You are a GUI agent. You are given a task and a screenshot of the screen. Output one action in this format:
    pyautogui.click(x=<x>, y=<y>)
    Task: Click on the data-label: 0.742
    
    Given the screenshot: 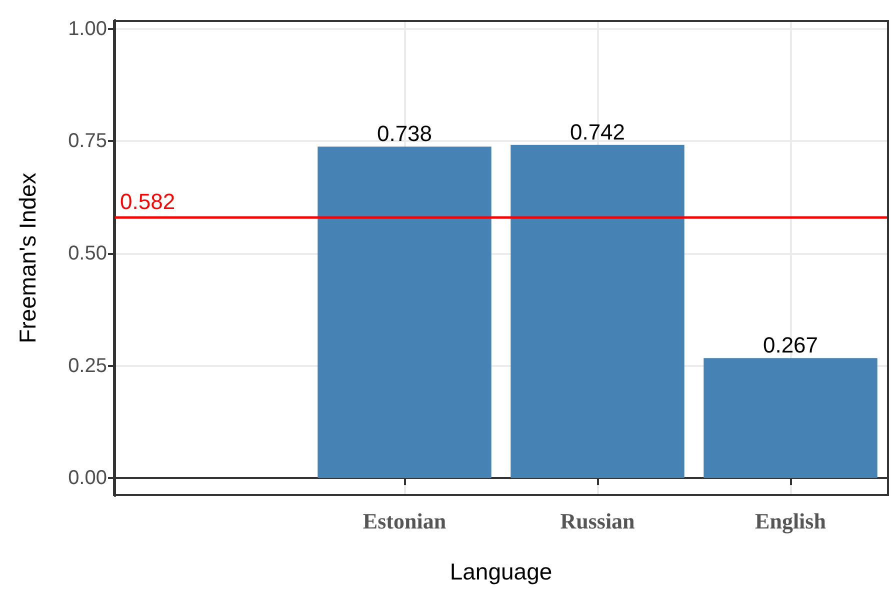 What is the action you would take?
    pyautogui.click(x=598, y=131)
    